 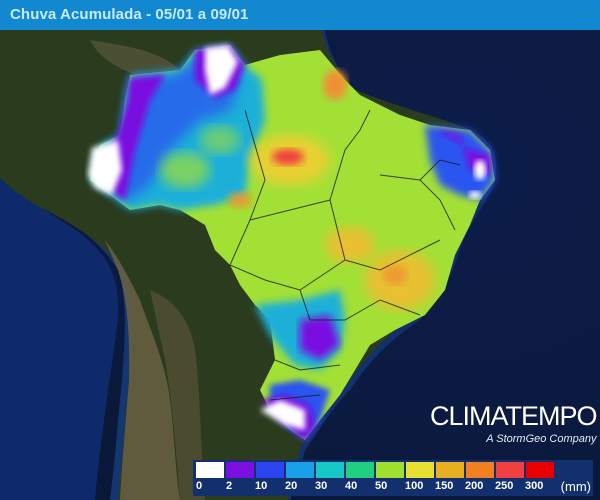 I want to click on legend-label: 50, so click(x=381, y=486).